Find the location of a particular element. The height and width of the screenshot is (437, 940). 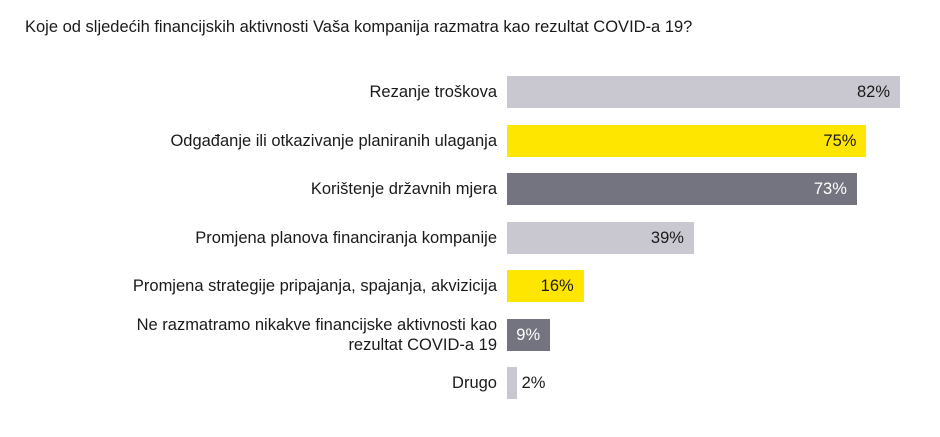

category-label-line: rezultat COVID-a 19 is located at coordinates (422, 344).